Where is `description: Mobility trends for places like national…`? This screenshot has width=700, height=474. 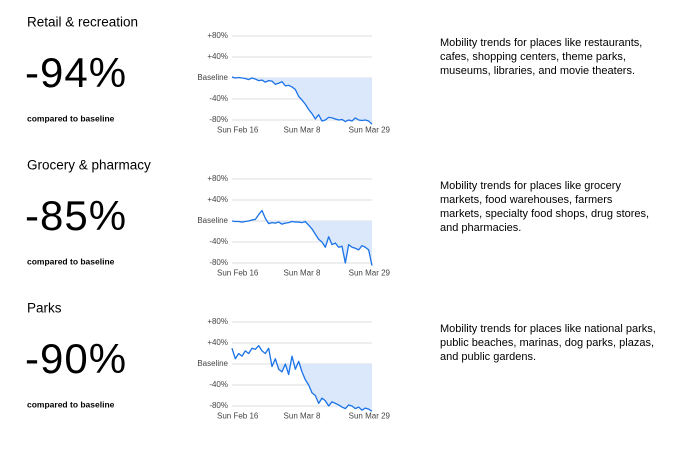 description: Mobility trends for places like national… is located at coordinates (548, 329).